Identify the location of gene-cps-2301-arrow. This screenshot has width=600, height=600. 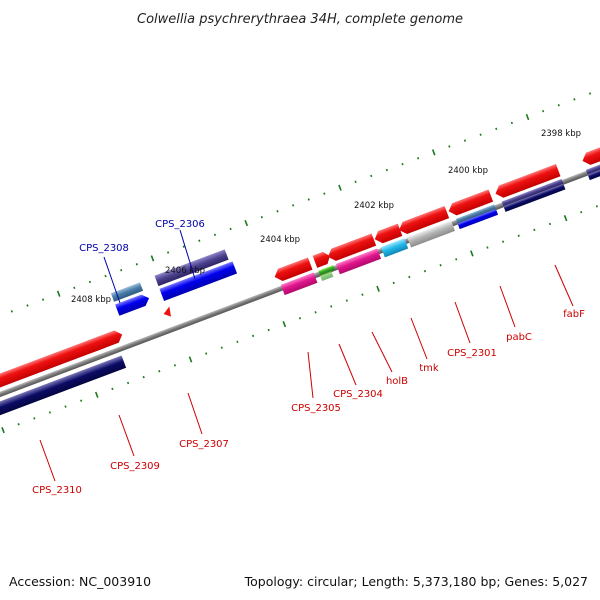
(423, 221).